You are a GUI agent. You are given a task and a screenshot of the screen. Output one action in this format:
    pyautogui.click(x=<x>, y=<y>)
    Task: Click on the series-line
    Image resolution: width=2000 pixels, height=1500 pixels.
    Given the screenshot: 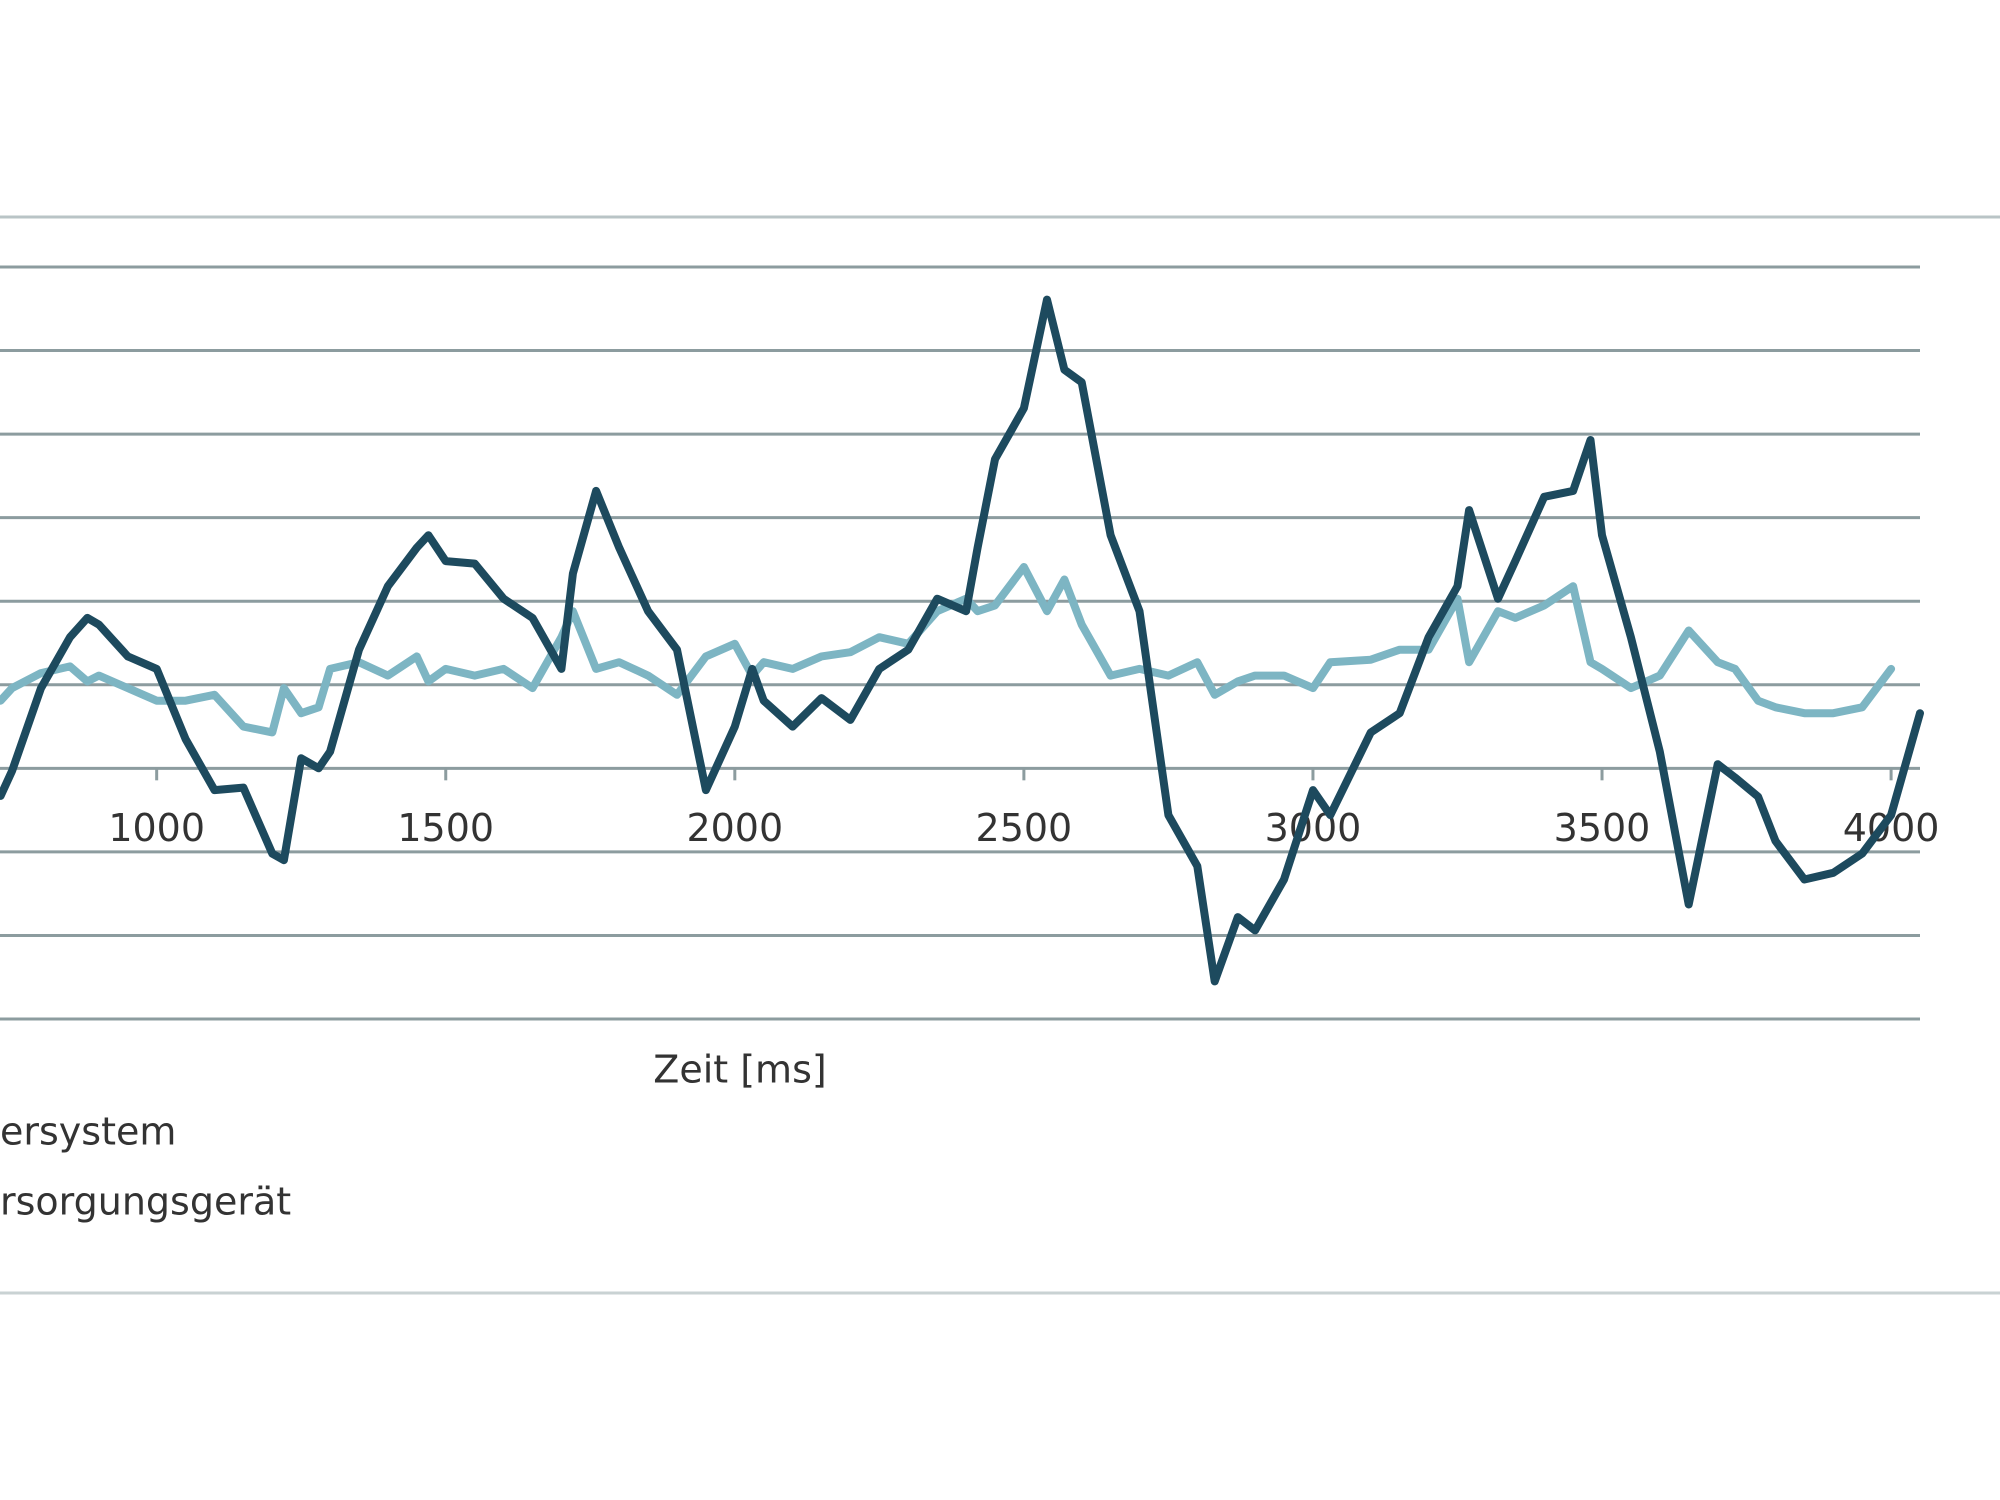 What is the action you would take?
    pyautogui.click(x=948, y=650)
    